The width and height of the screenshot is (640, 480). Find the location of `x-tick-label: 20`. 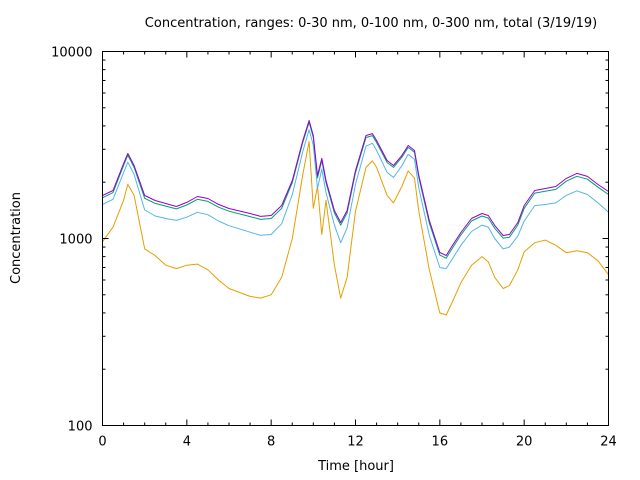

x-tick-label: 20 is located at coordinates (524, 442).